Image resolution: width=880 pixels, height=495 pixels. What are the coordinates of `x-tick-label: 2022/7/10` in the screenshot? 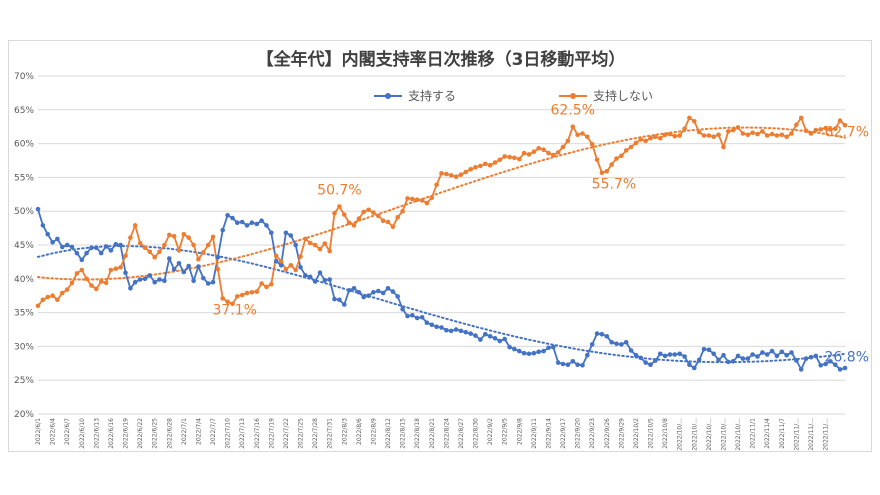 It's located at (228, 433).